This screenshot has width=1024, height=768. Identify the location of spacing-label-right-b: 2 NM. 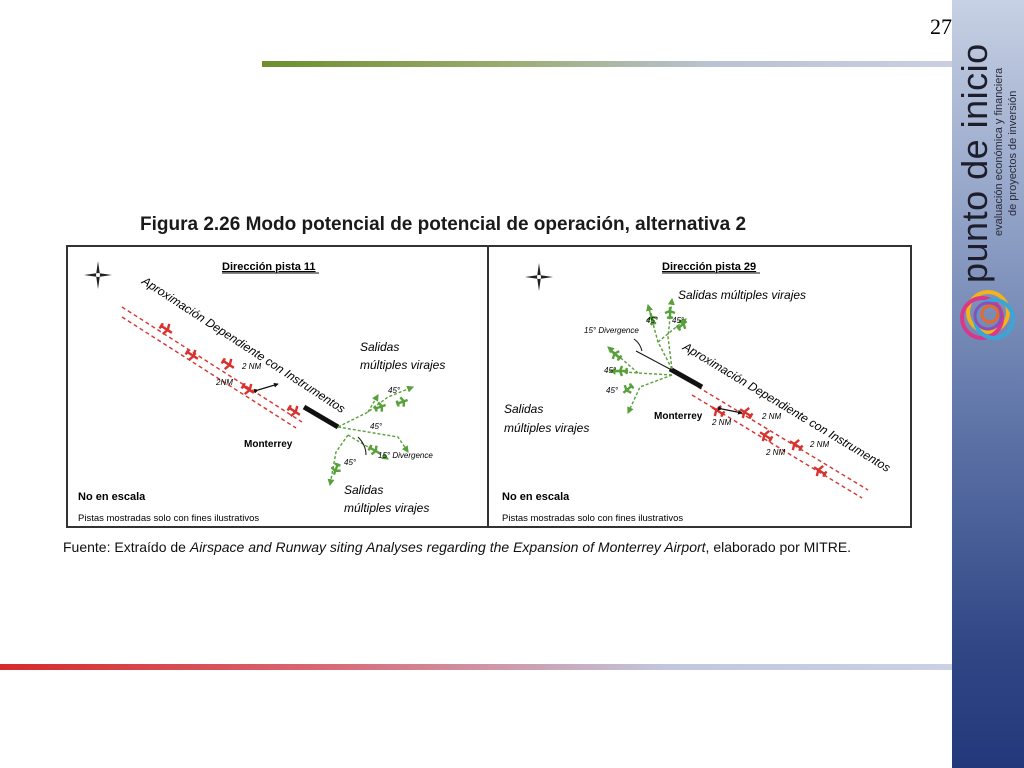
(721, 422).